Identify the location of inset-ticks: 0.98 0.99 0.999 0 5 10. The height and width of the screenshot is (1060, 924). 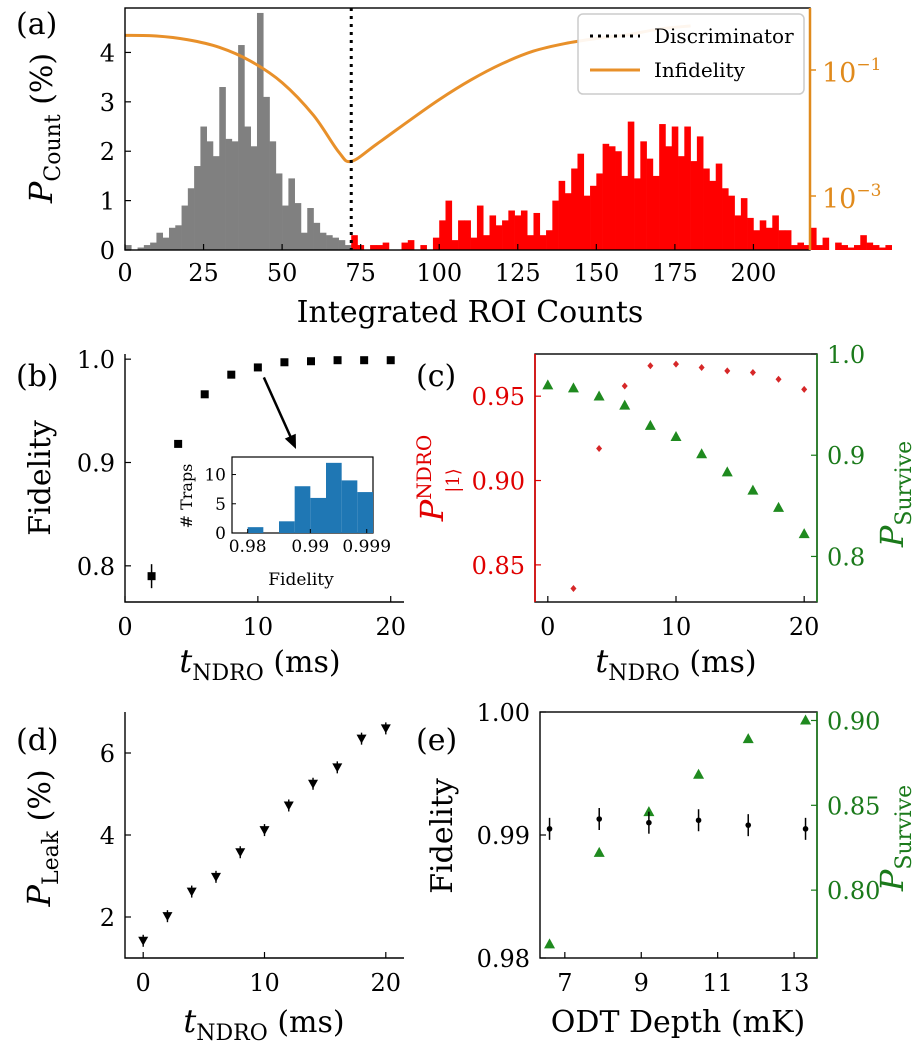
(297, 511).